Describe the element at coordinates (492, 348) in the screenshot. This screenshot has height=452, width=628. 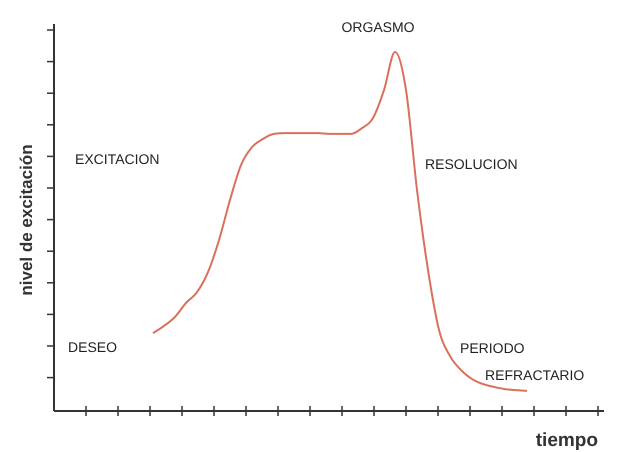
I see `annotation: PERIODO` at that location.